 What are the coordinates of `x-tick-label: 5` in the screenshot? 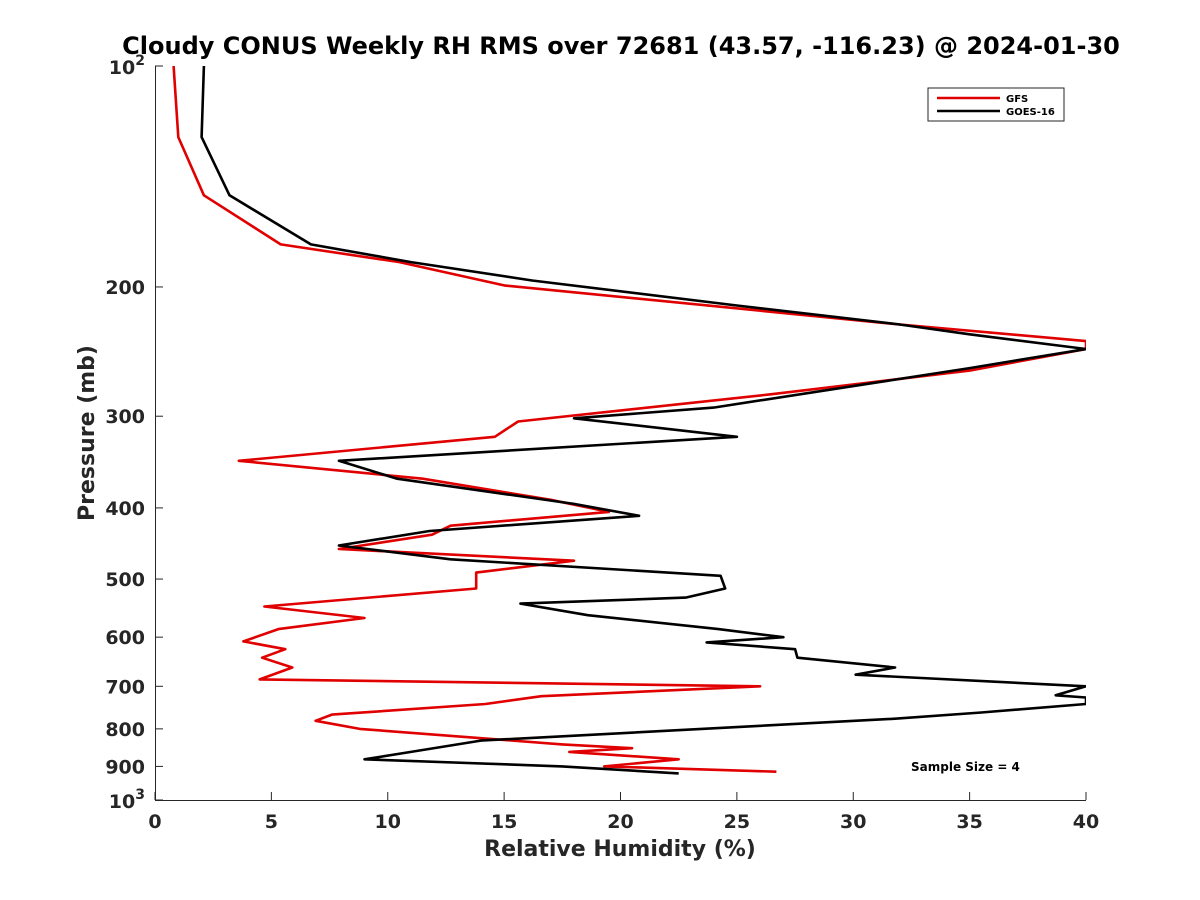 It's located at (271, 822).